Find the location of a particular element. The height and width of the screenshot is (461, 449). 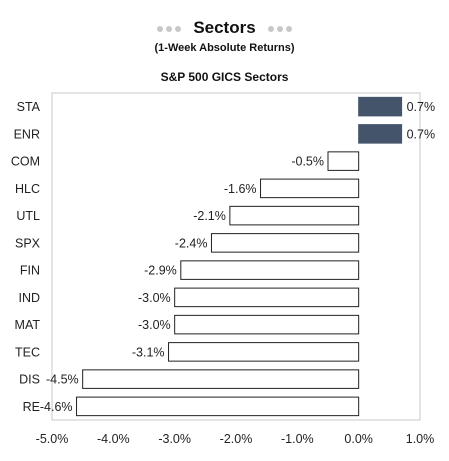

category-label-enr: ENR is located at coordinates (27, 134).